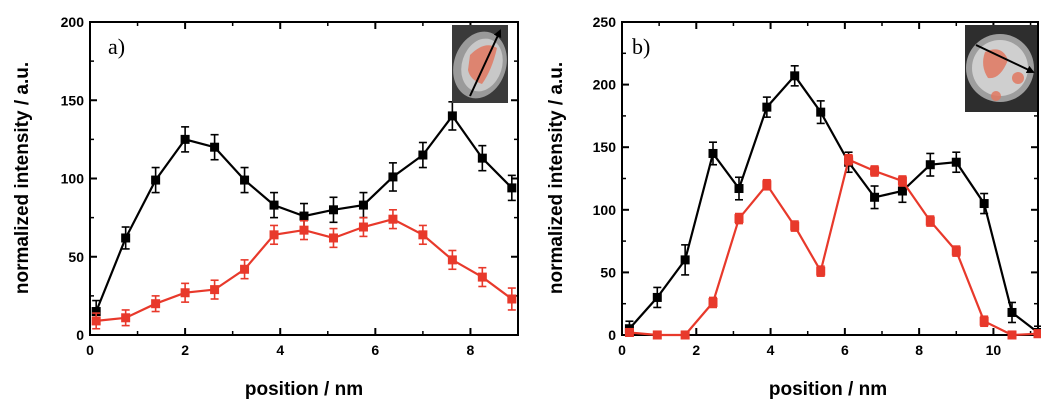 This screenshot has width=1041, height=400. I want to click on inset-image-b, so click(1001, 68).